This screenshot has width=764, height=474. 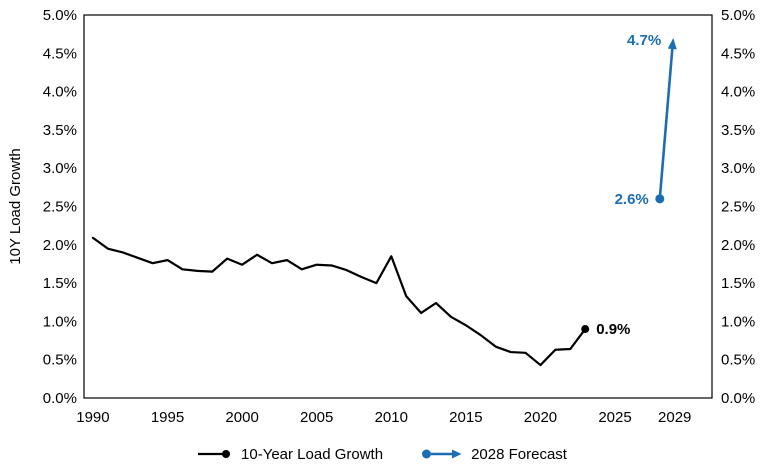 I want to click on x-tick-label: 1995, so click(x=167, y=417).